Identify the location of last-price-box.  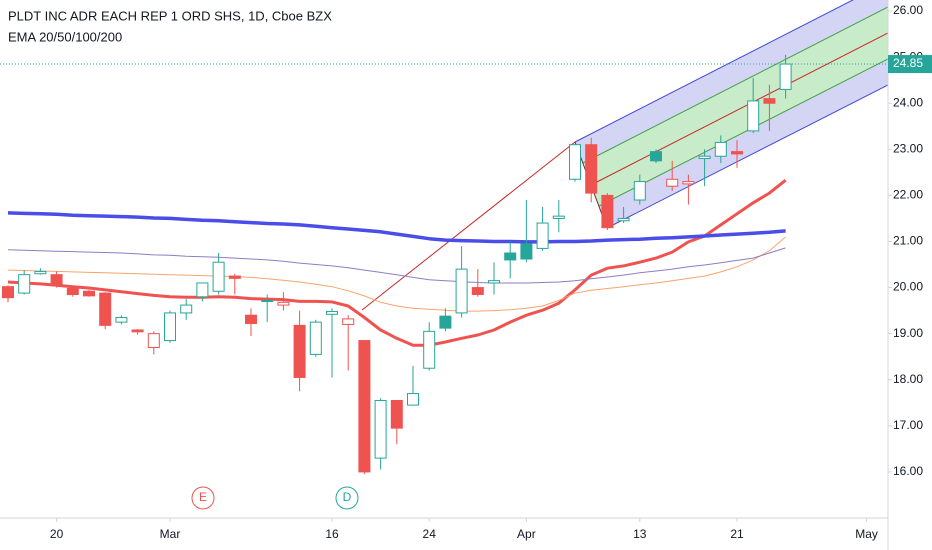
(910, 64).